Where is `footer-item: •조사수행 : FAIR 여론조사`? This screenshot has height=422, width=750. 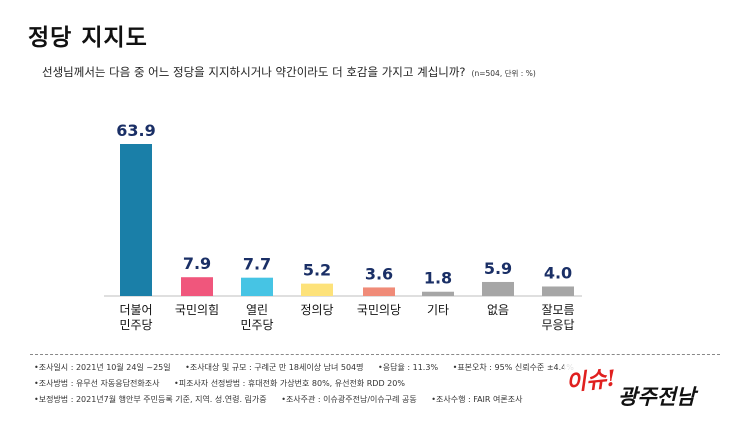
footer-item: •조사수행 : FAIR 여론조사 is located at coordinates (477, 399).